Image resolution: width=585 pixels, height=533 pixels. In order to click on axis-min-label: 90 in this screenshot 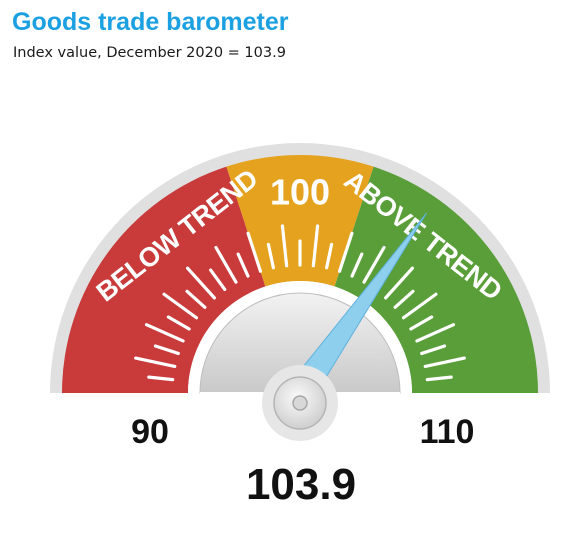, I will do `click(150, 432)`.